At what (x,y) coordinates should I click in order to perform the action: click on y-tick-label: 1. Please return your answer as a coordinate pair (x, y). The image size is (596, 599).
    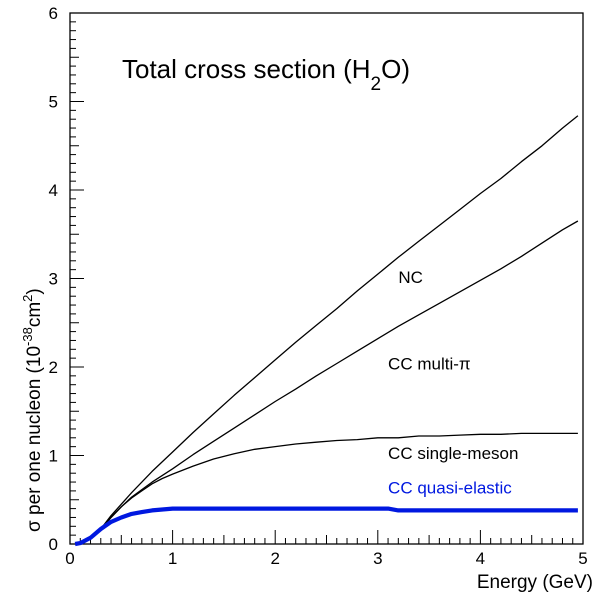
    Looking at the image, I should click on (53, 456).